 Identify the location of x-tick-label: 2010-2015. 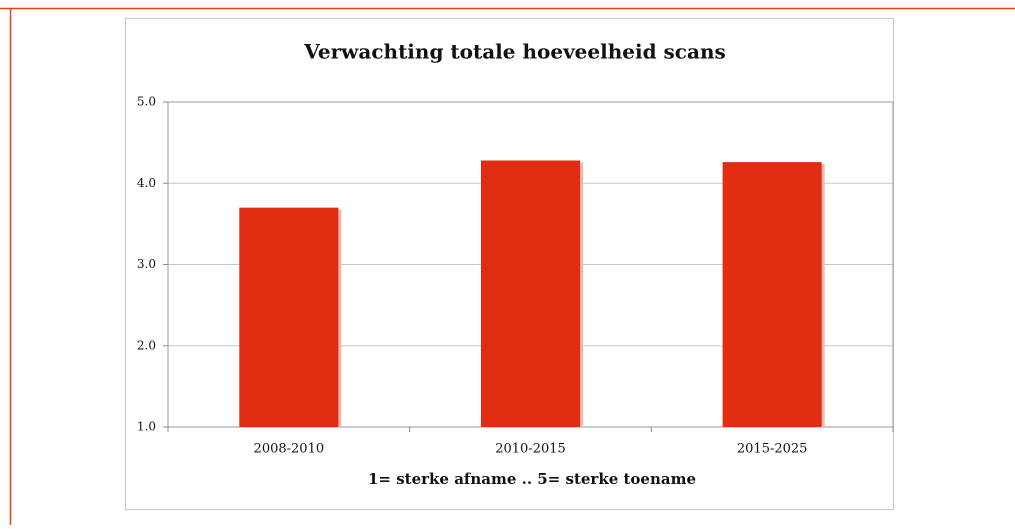
(530, 449).